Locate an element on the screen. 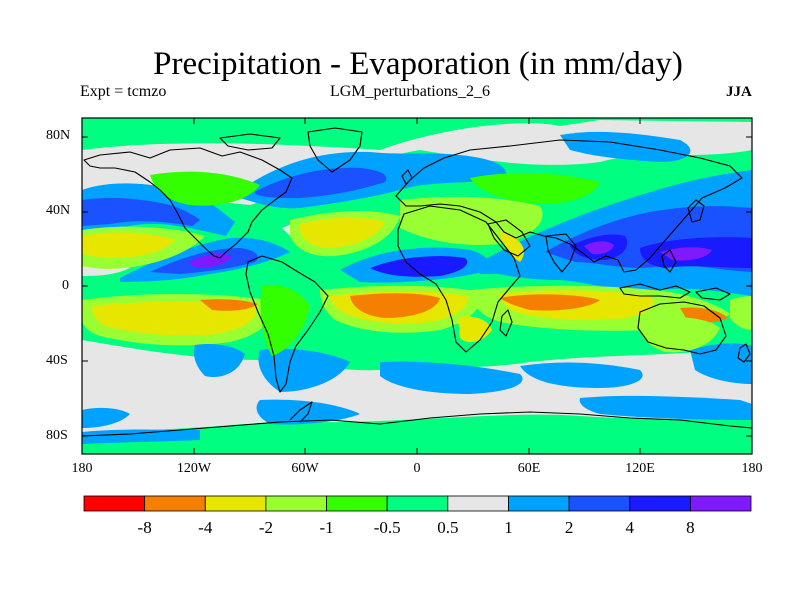  south-atlantic-dry-peak is located at coordinates (395, 305).